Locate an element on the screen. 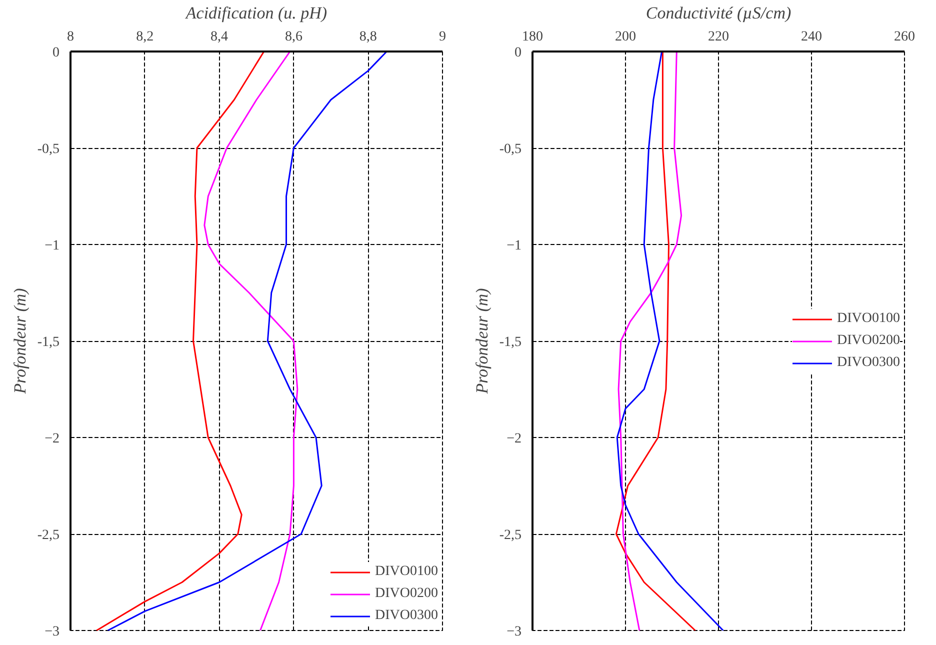  x-tick-label: 9 is located at coordinates (442, 37).